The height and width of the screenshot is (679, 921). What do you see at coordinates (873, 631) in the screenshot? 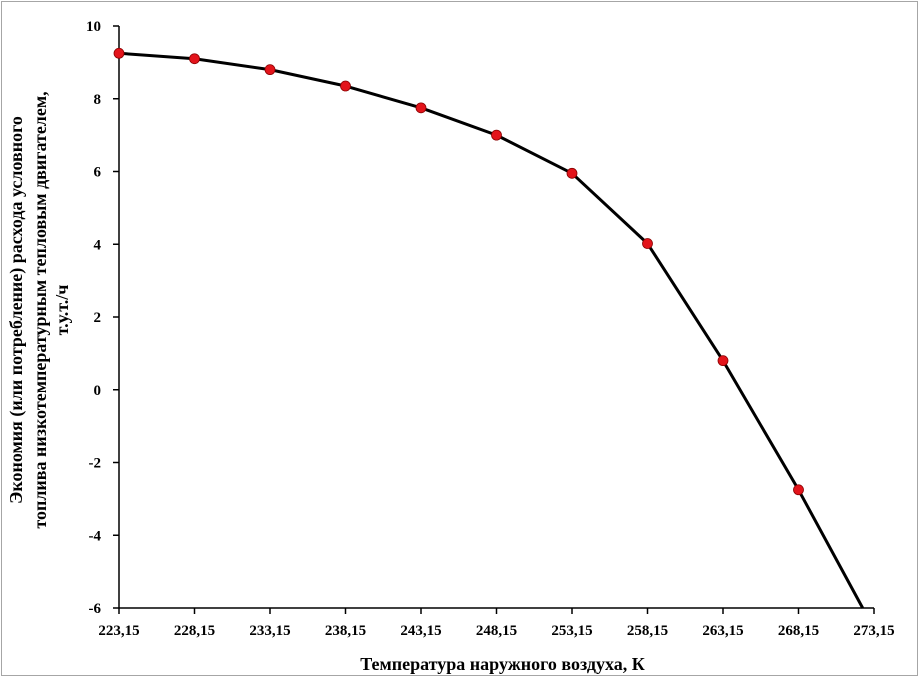
I see `x-tick-label: 273,15` at bounding box center [873, 631].